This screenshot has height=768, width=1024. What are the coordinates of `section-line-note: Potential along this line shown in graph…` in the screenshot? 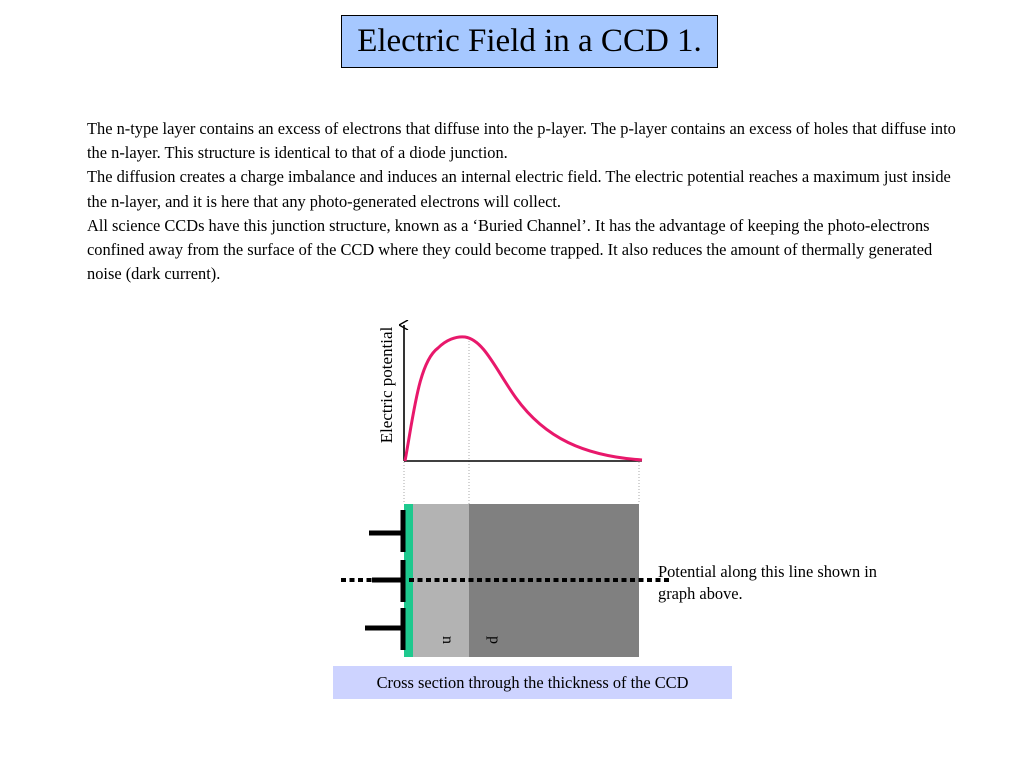 It's located at (767, 582).